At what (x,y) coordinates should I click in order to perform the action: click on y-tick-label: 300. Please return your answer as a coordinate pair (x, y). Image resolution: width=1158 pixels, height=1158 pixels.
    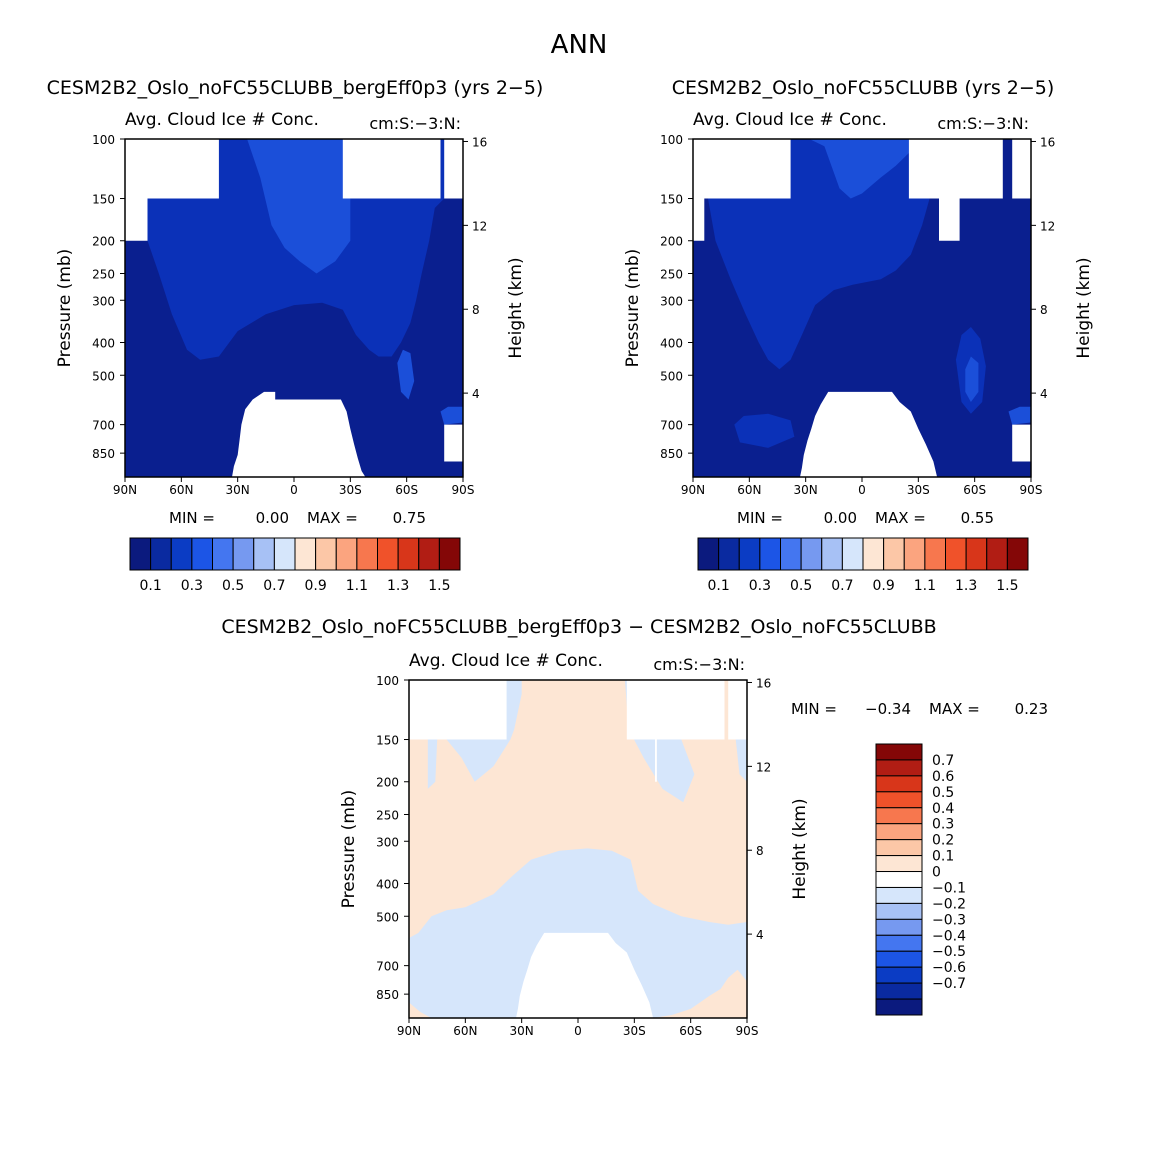
    Looking at the image, I should click on (387, 842).